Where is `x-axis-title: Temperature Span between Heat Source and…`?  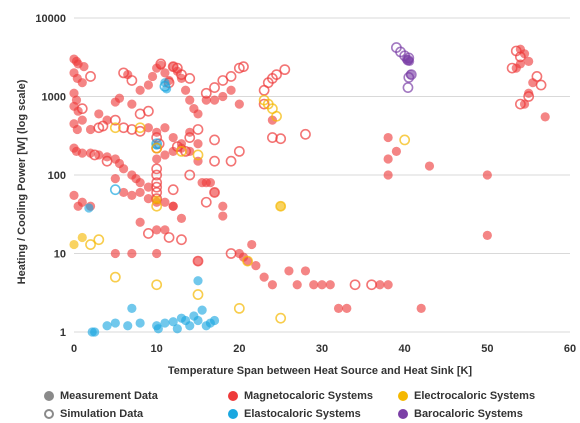 x-axis-title: Temperature Span between Heat Source and… is located at coordinates (320, 371).